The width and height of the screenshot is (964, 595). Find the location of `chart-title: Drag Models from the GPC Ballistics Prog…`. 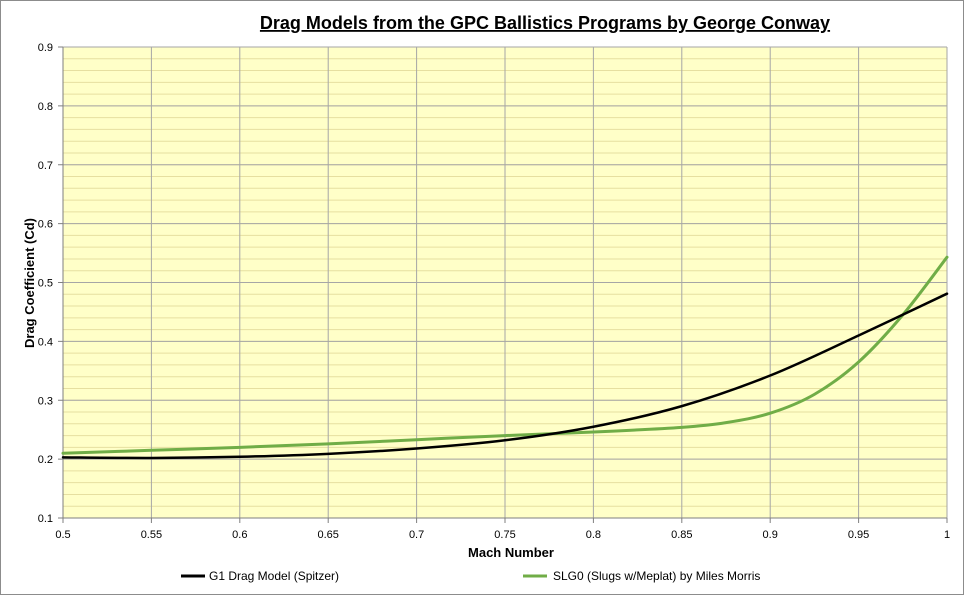

chart-title: Drag Models from the GPC Ballistics Prog… is located at coordinates (545, 23).